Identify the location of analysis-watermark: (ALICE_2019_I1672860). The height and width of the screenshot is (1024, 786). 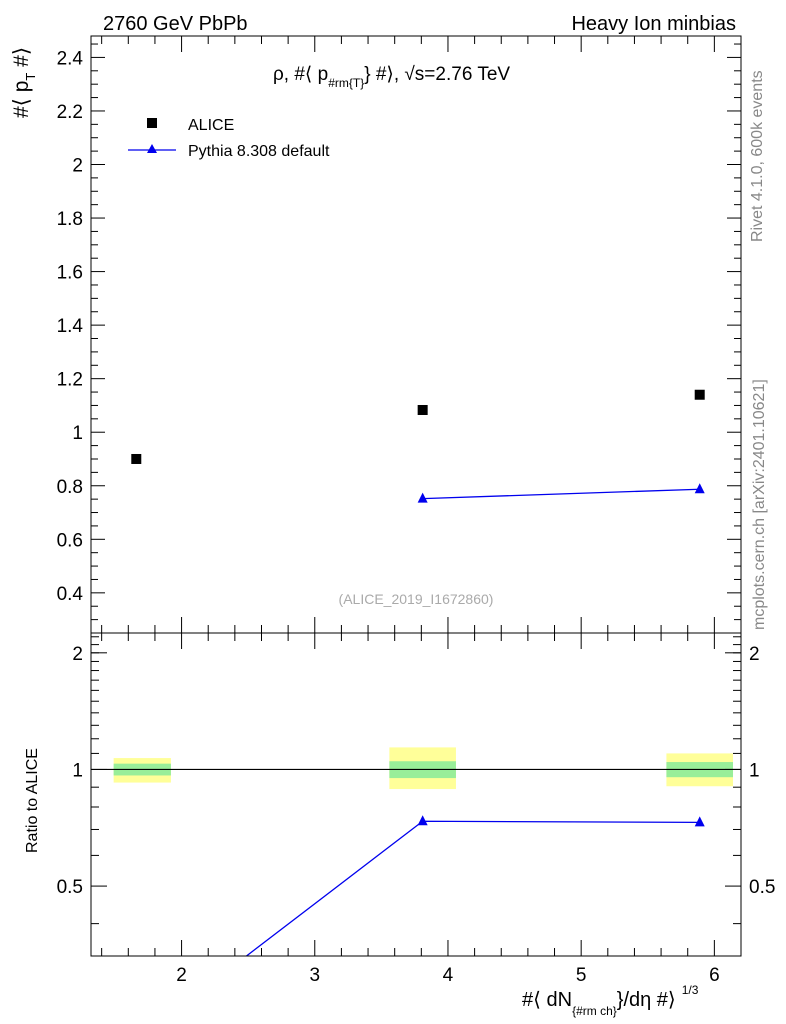
(416, 599).